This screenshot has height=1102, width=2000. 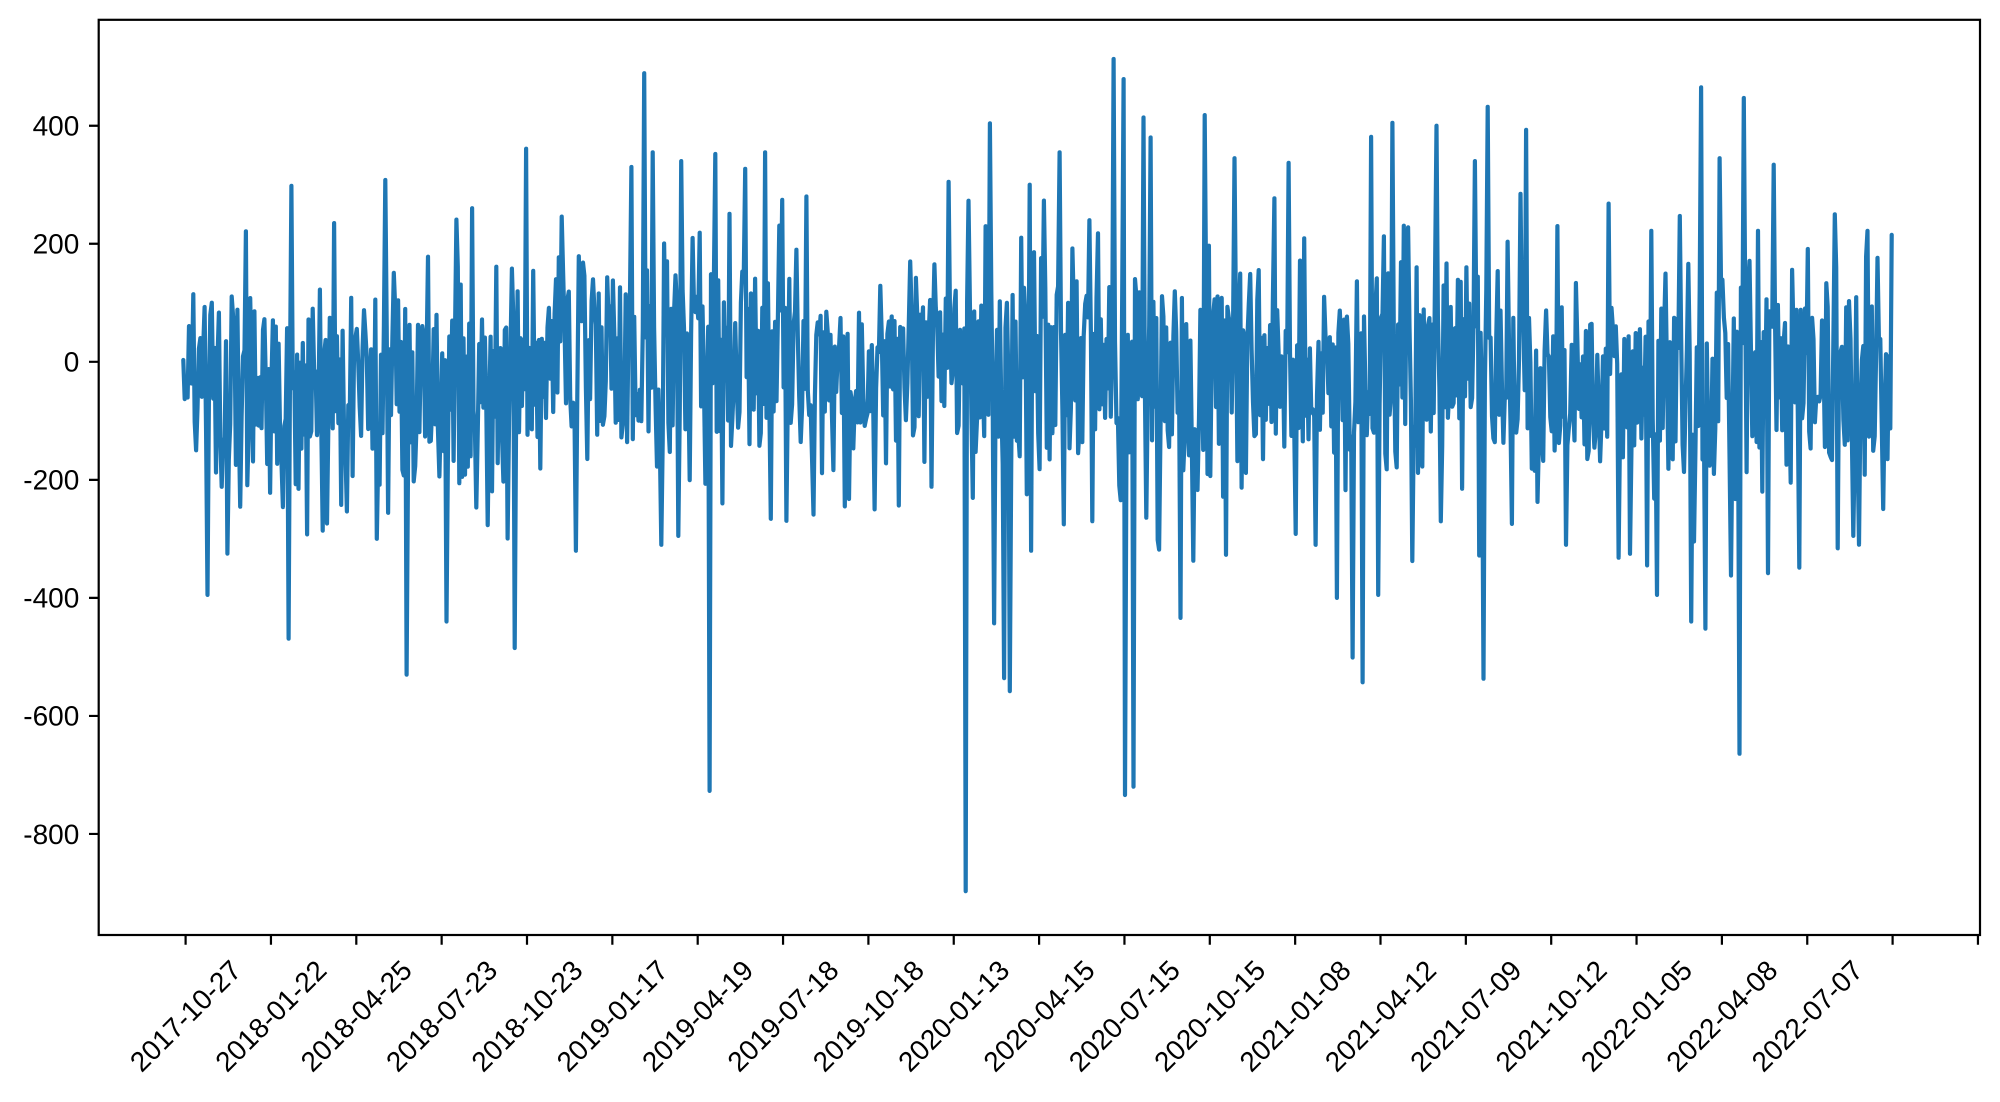 I want to click on svg-text: 0, so click(x=72, y=362).